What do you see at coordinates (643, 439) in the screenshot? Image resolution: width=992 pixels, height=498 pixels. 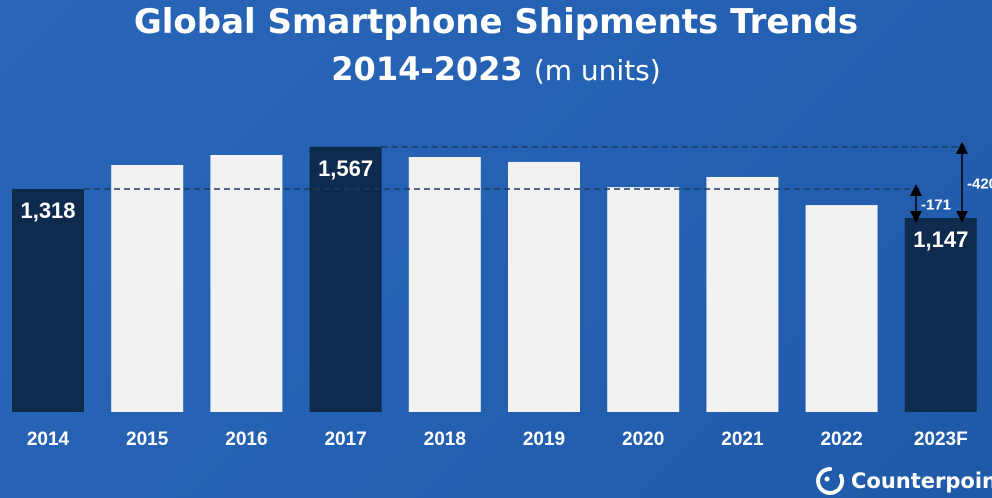 I see `x-tick-label: 2020` at bounding box center [643, 439].